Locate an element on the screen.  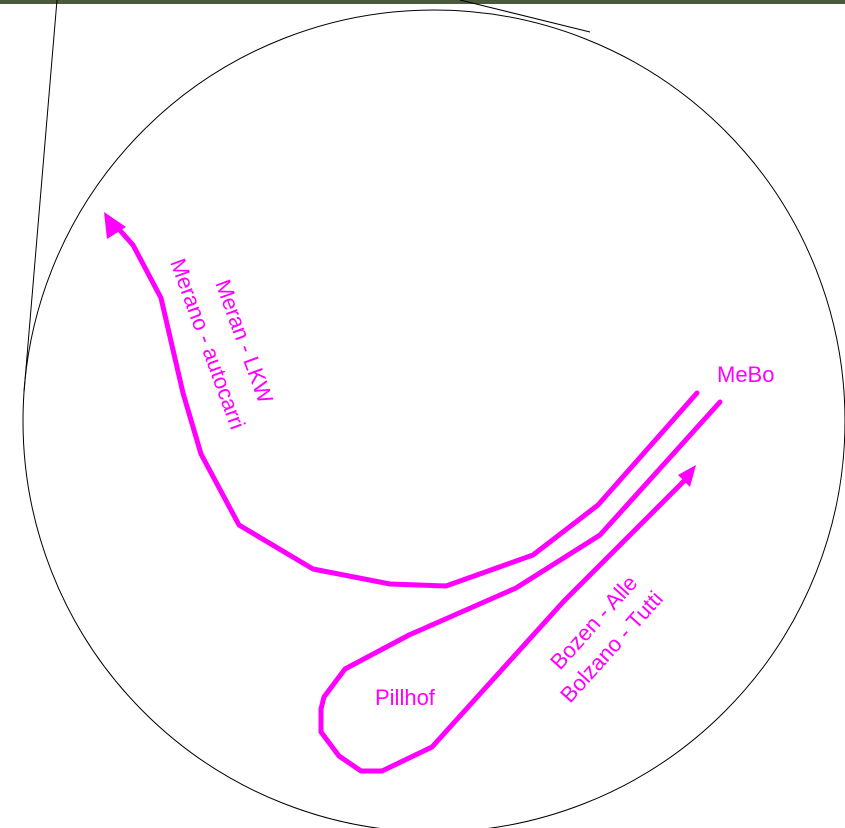
callout-line-left is located at coordinates (40, 196).